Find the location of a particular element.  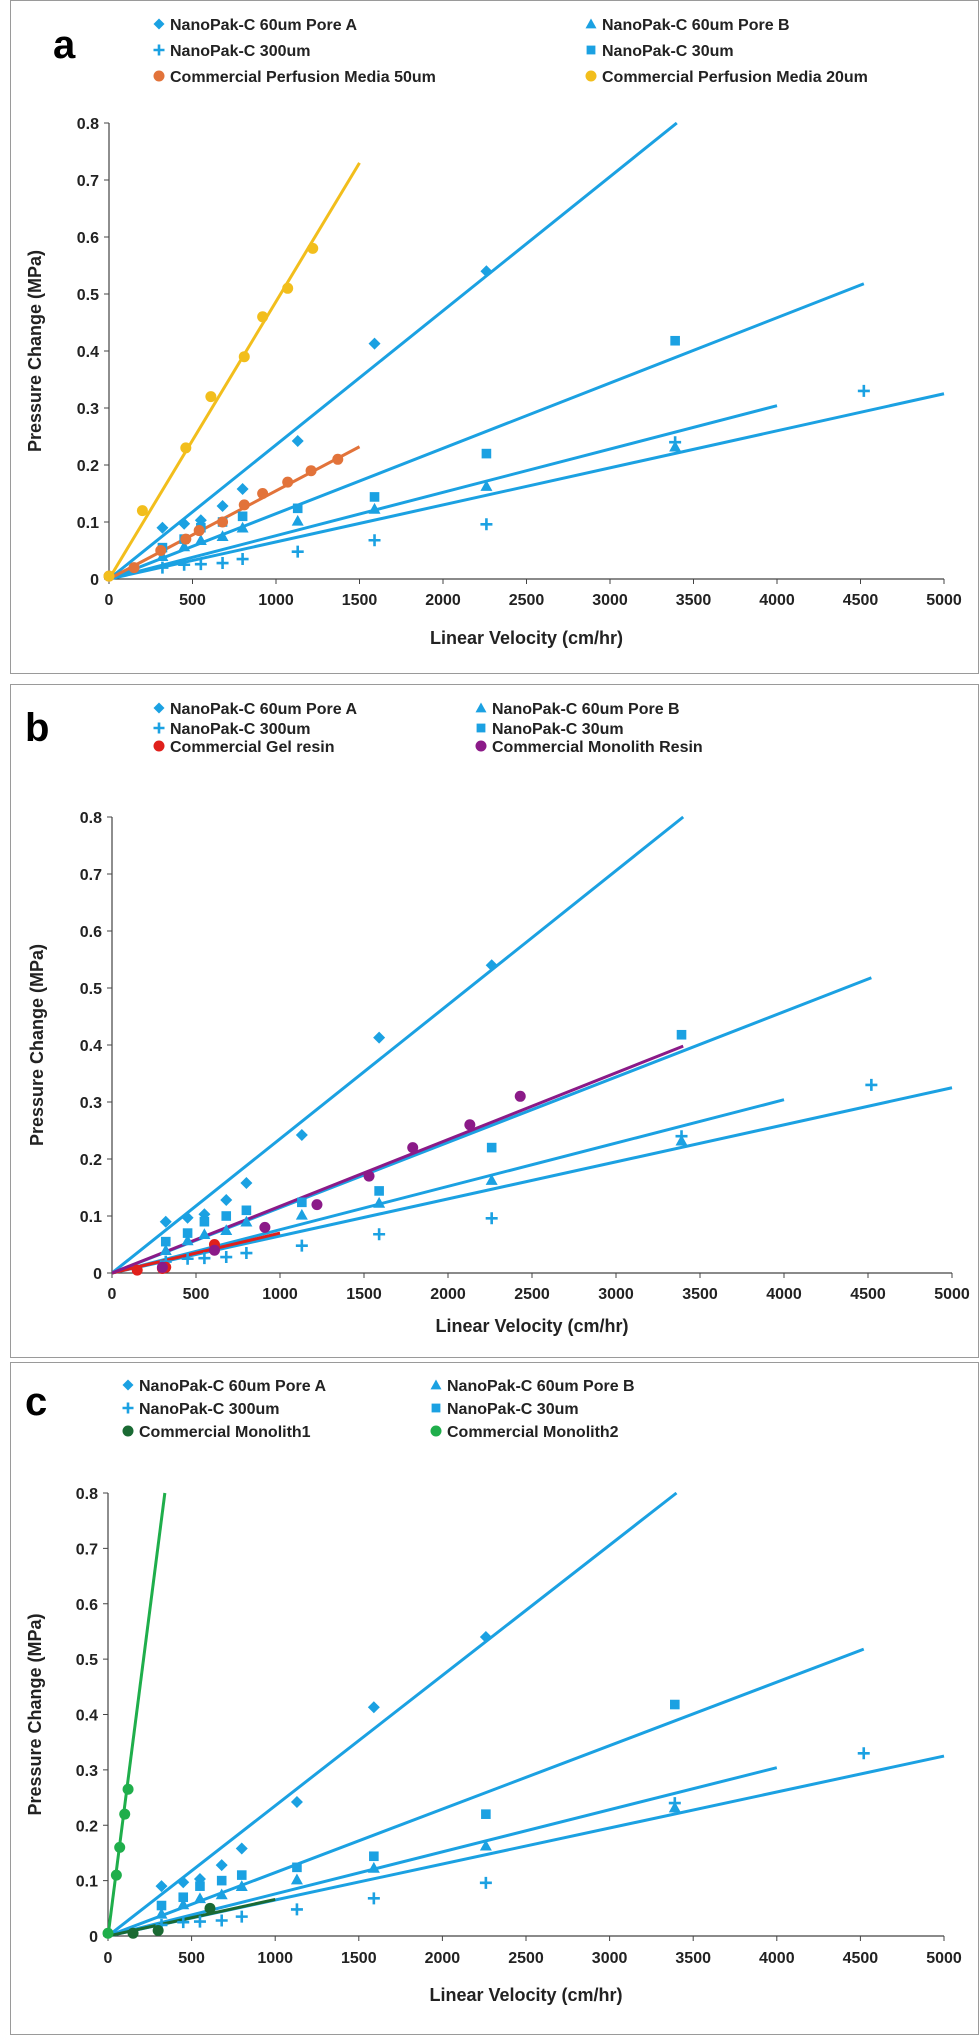

y-tick-label: 0.2 is located at coordinates (88, 466).